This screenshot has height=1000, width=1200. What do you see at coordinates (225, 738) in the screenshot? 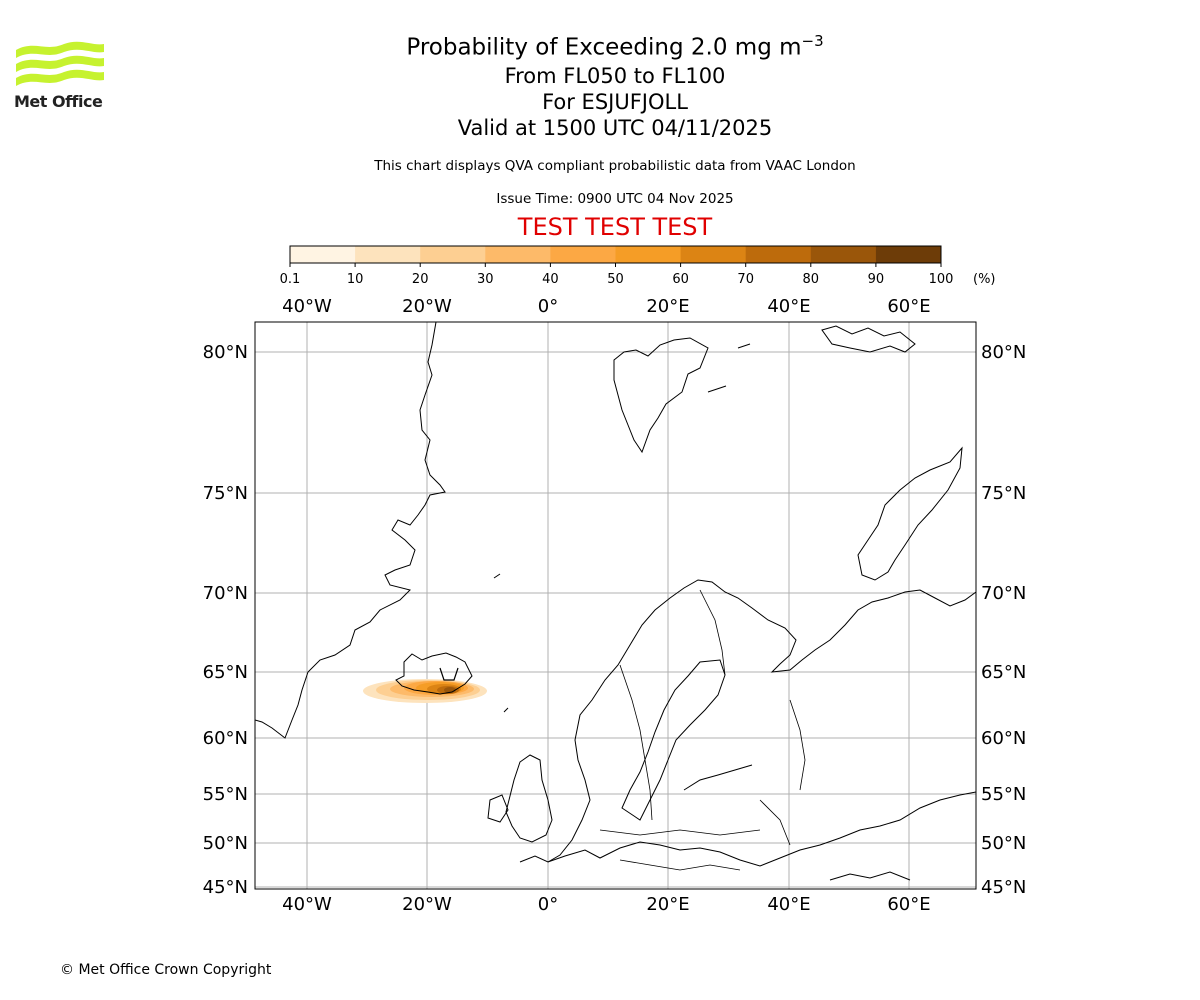
I see `lat-label-left: 60°N` at bounding box center [225, 738].